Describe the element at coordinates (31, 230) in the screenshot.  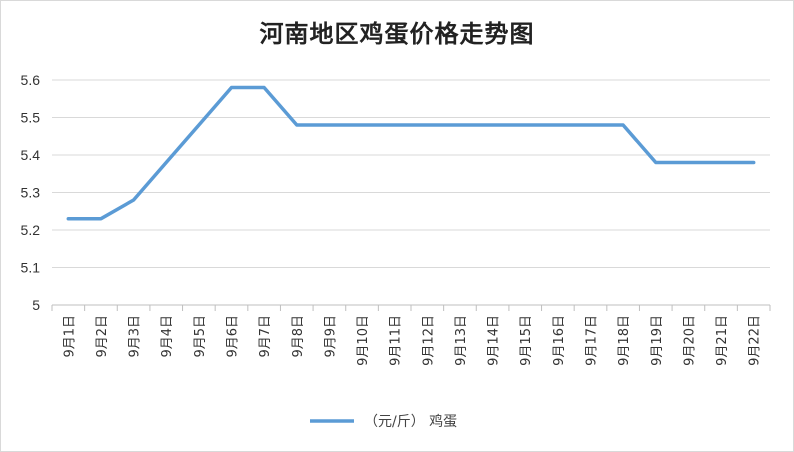
I see `y-tick-label: 5.2` at that location.